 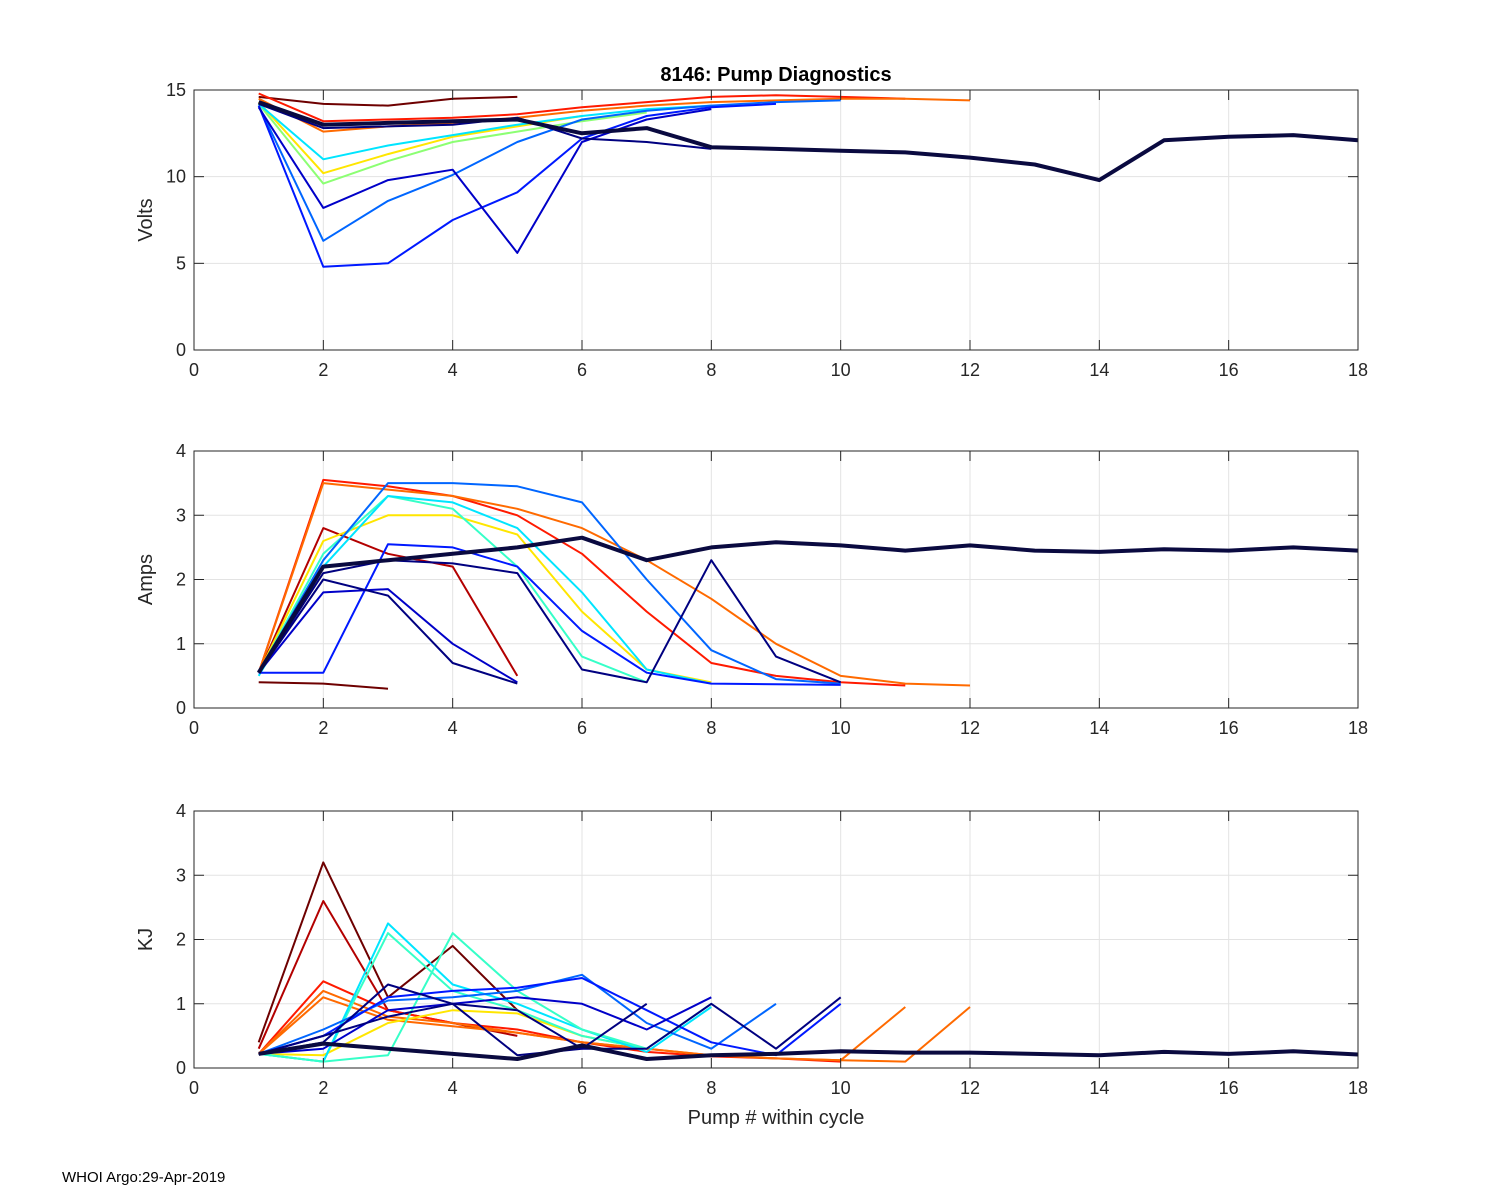 What do you see at coordinates (420, 138) in the screenshot?
I see `volts-cycle-group-4-line` at bounding box center [420, 138].